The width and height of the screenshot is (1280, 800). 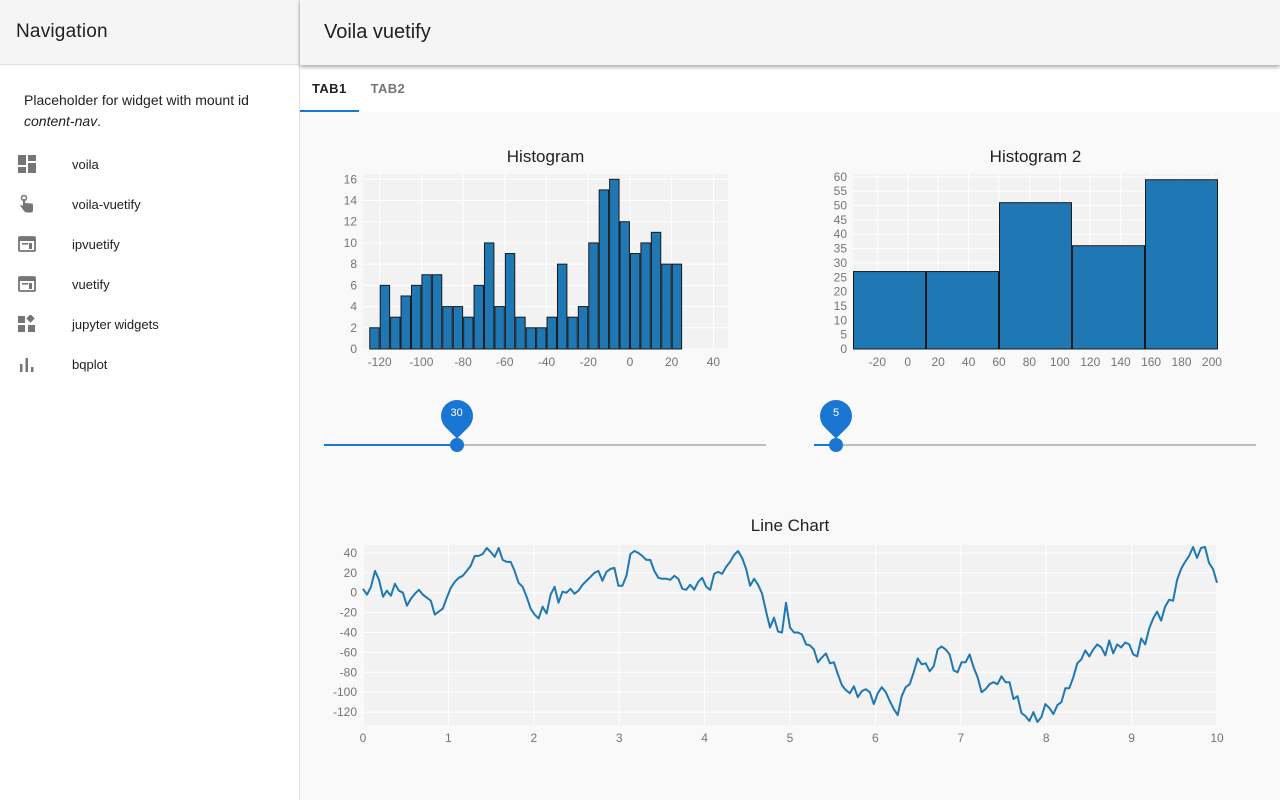 What do you see at coordinates (353, 264) in the screenshot?
I see `y-tick-label: 8` at bounding box center [353, 264].